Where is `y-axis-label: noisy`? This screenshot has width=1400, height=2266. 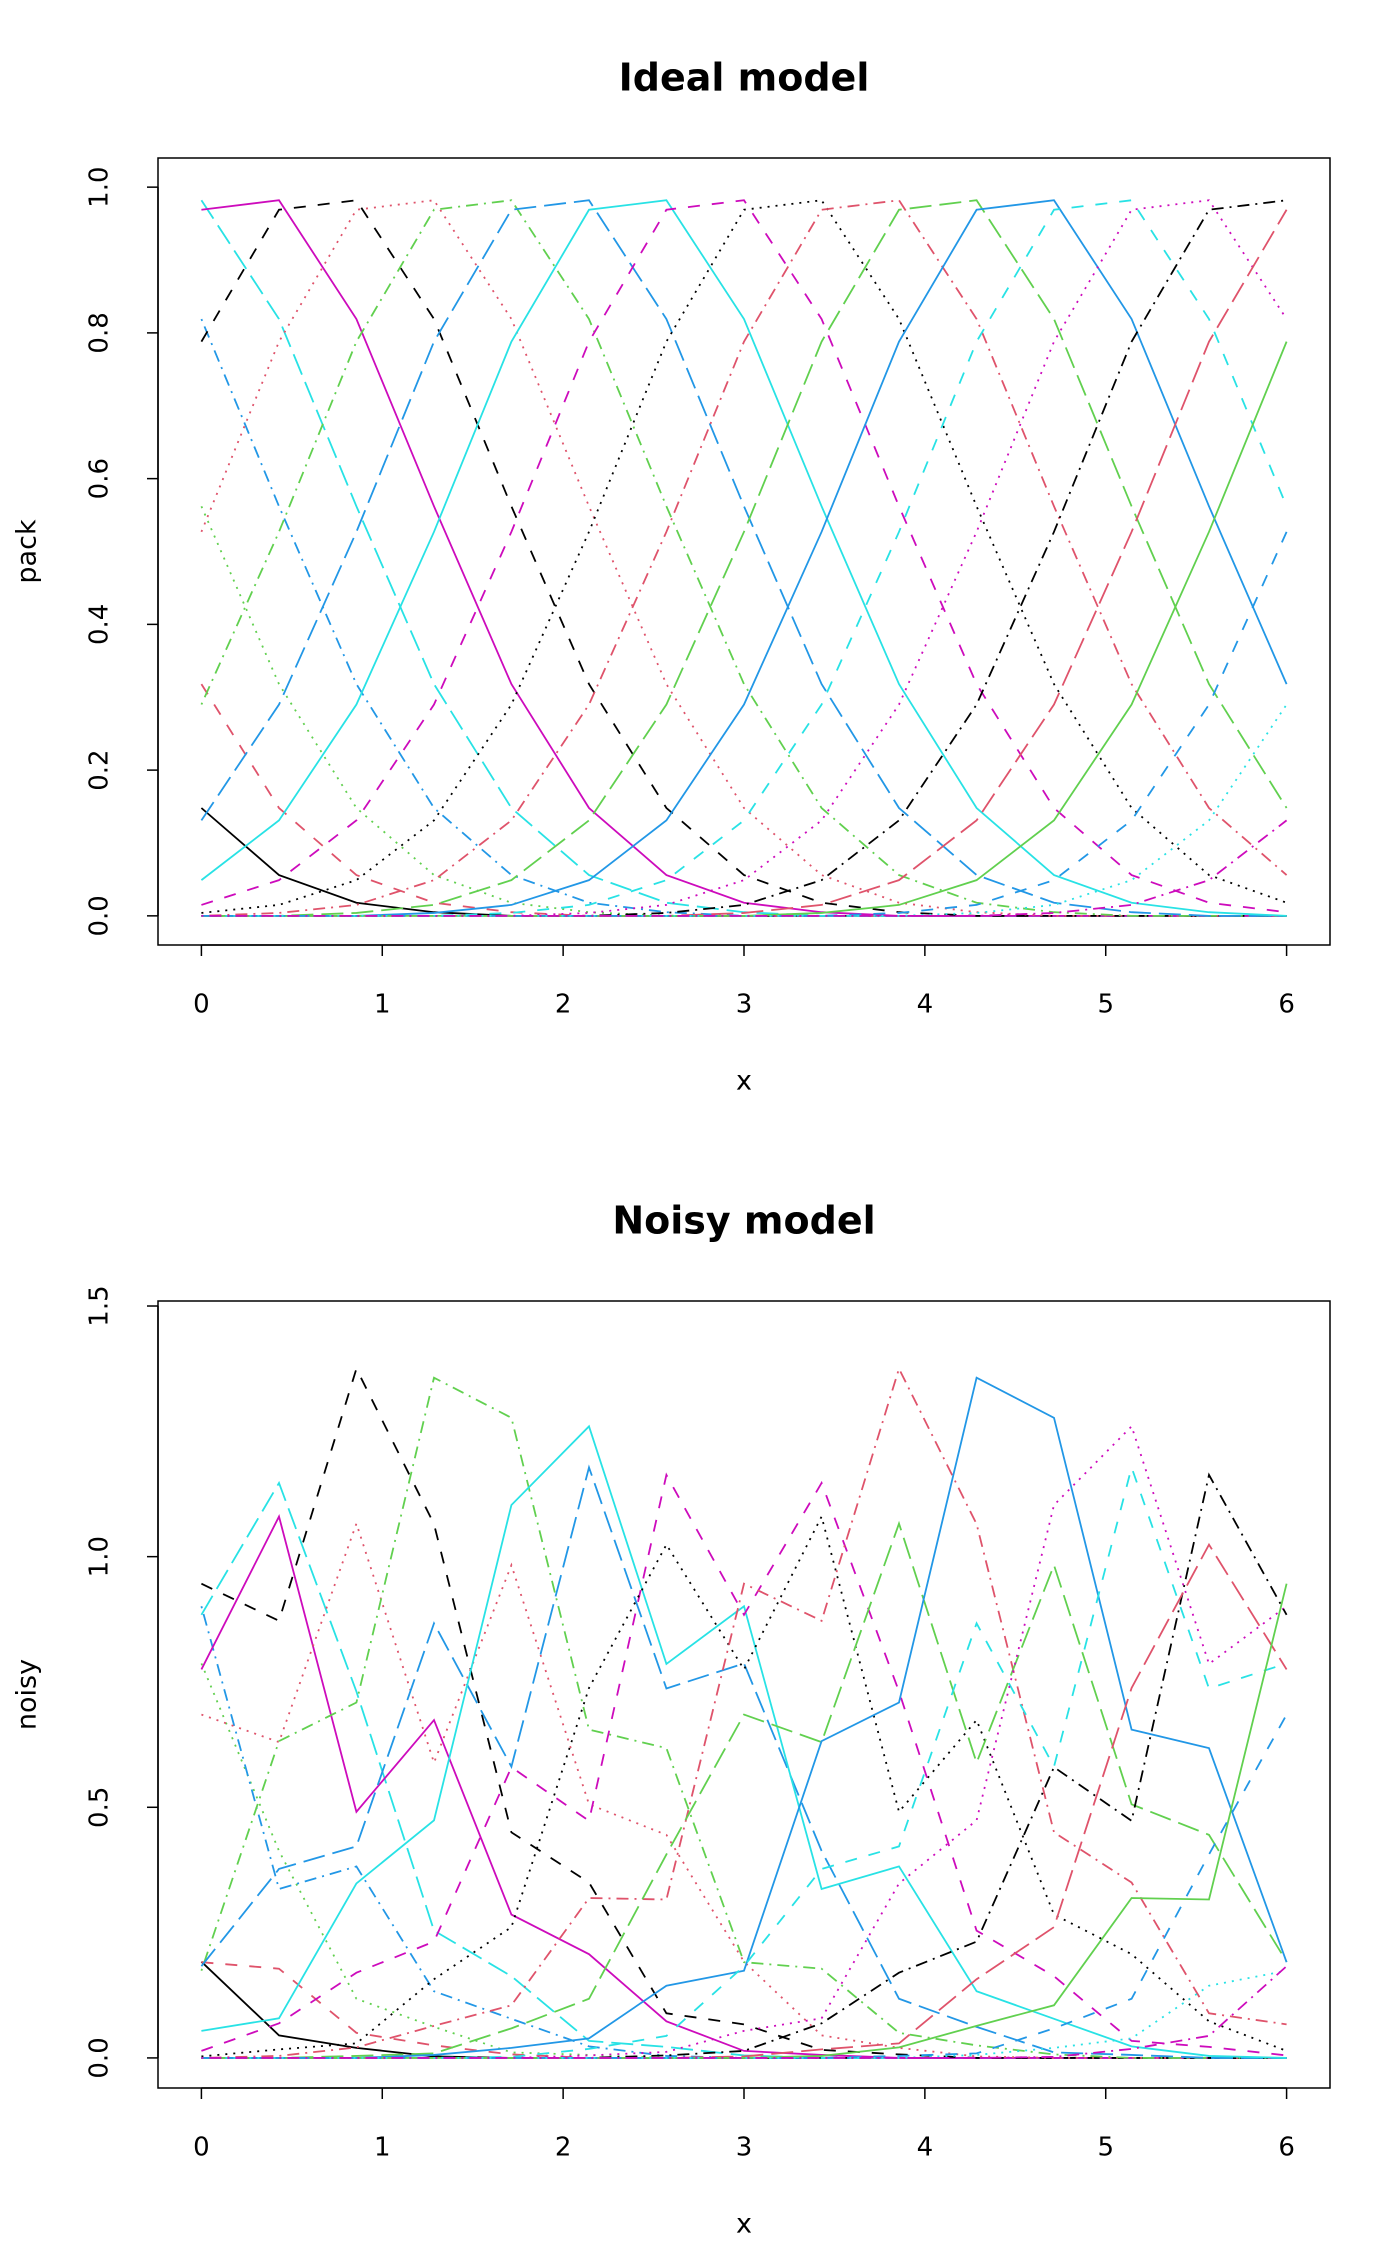
y-axis-label: noisy is located at coordinates (27, 1694).